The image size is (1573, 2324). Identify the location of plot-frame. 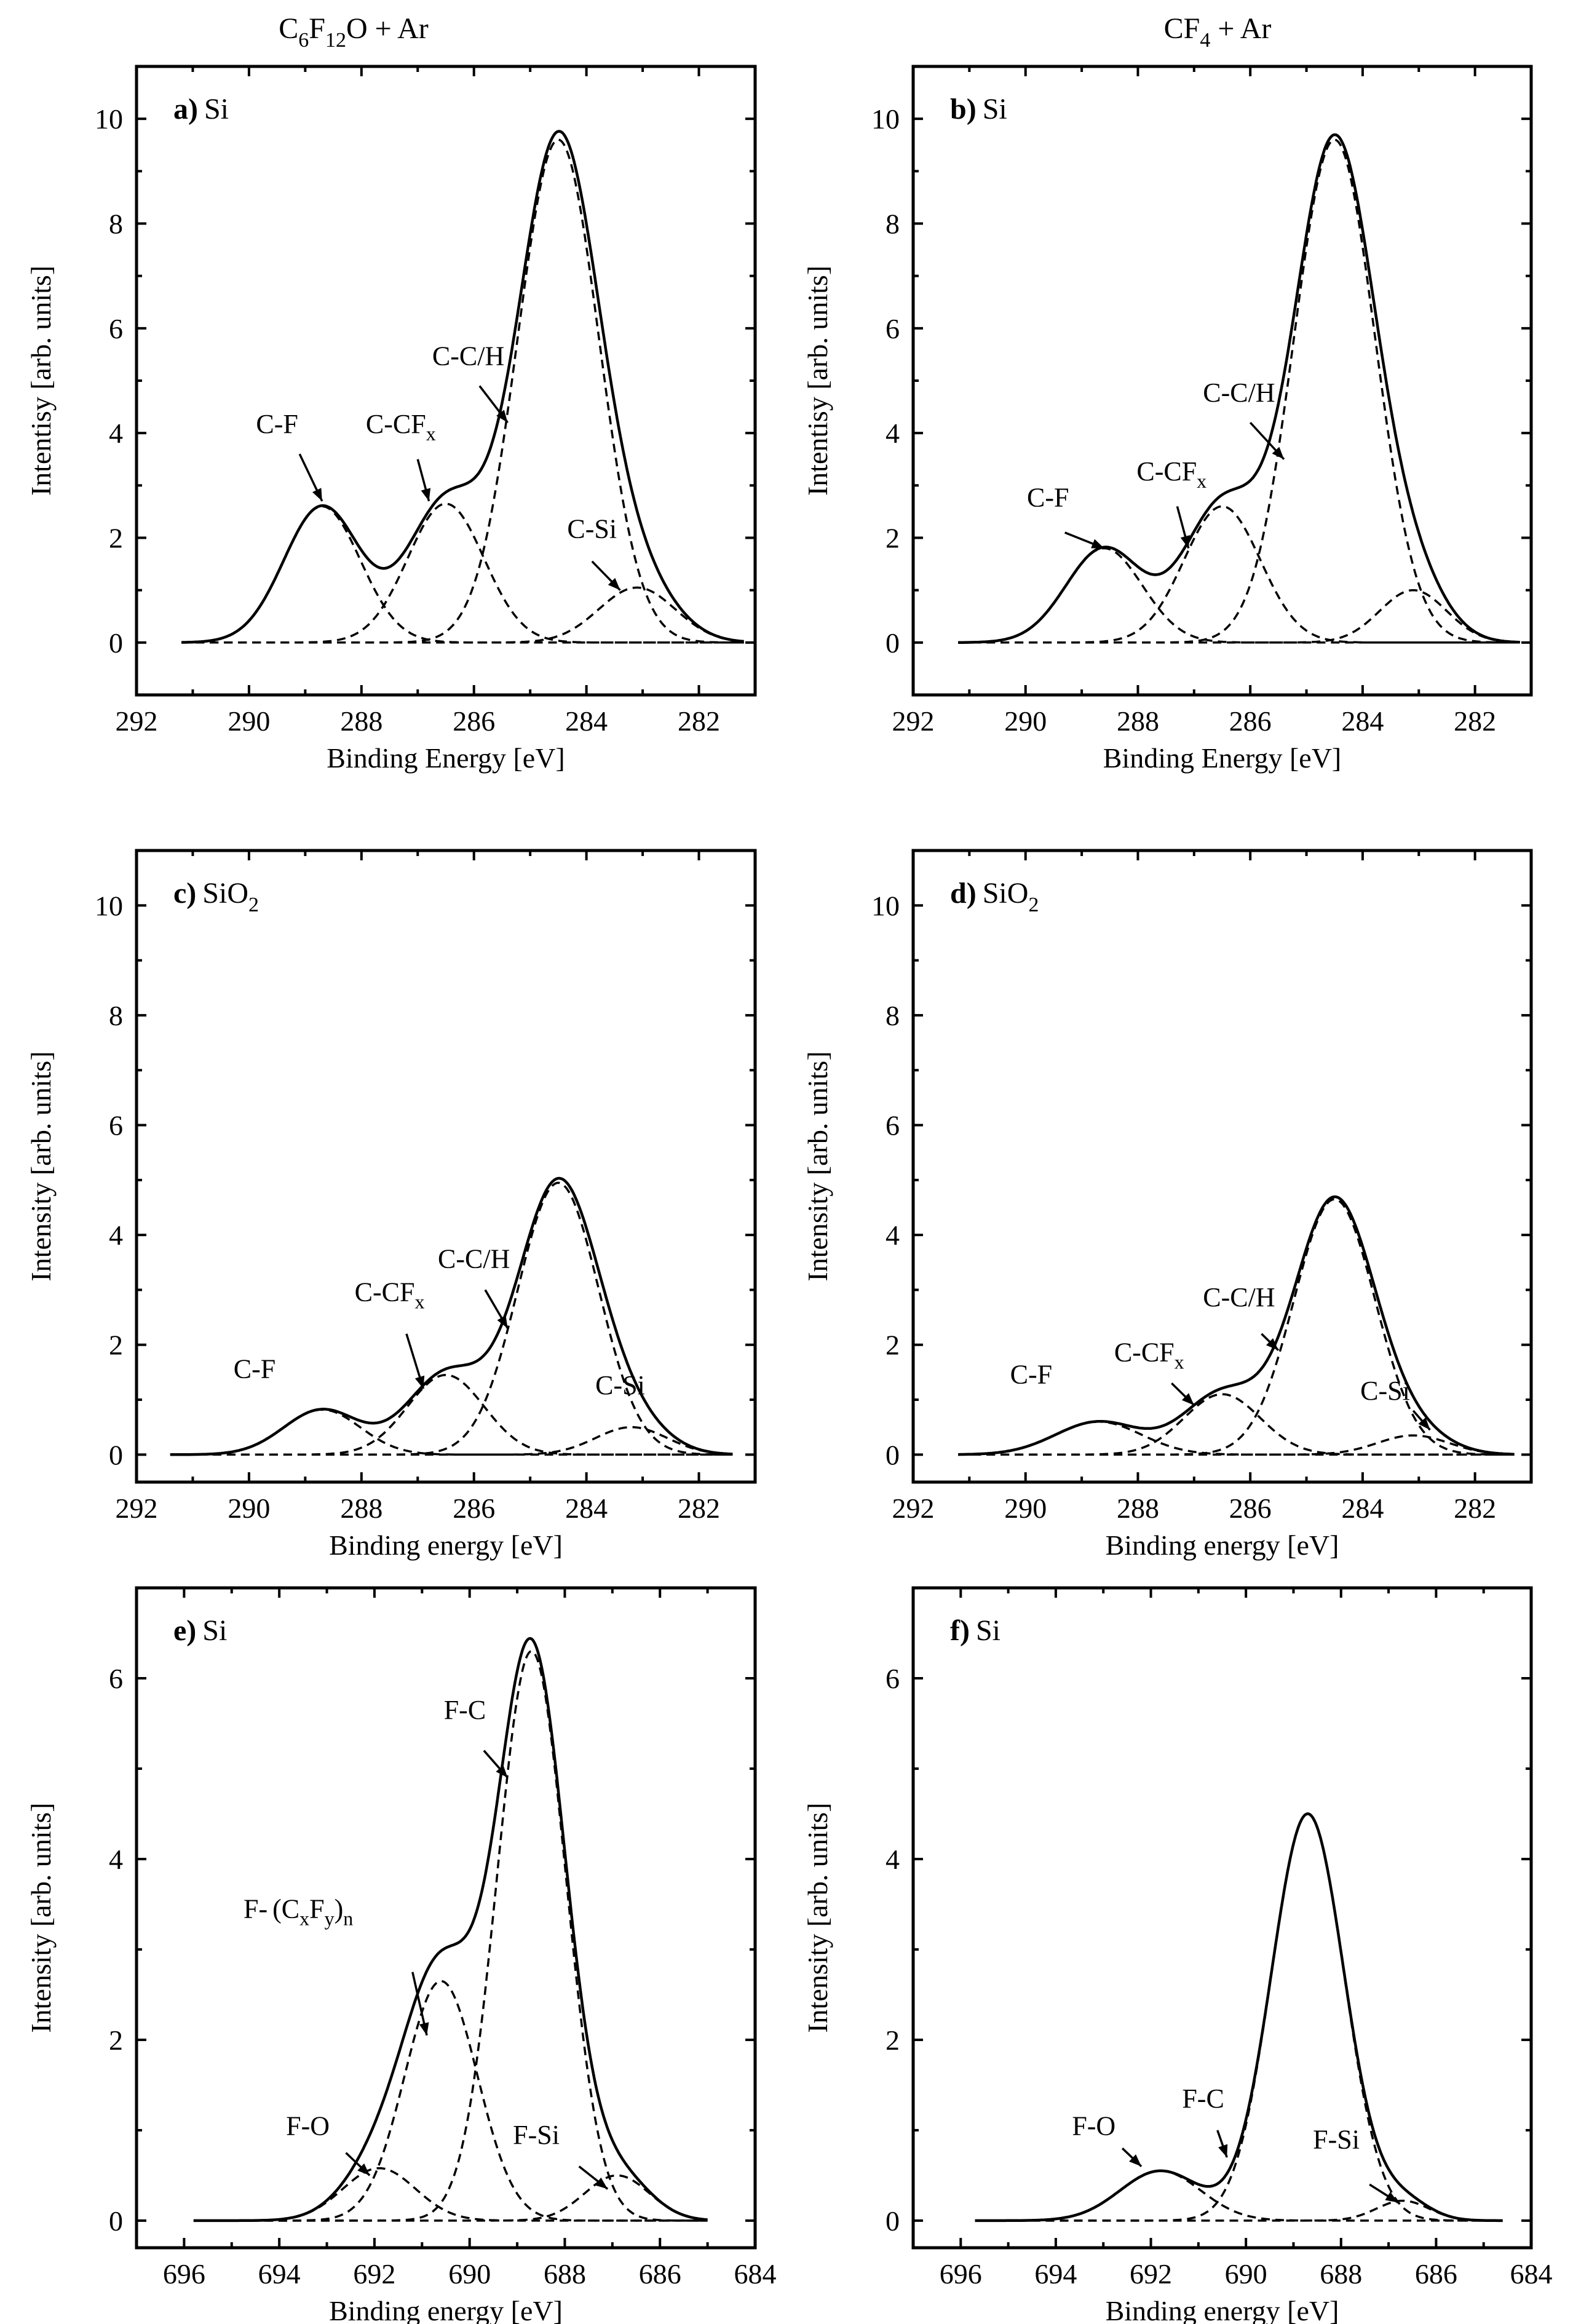
(446, 381).